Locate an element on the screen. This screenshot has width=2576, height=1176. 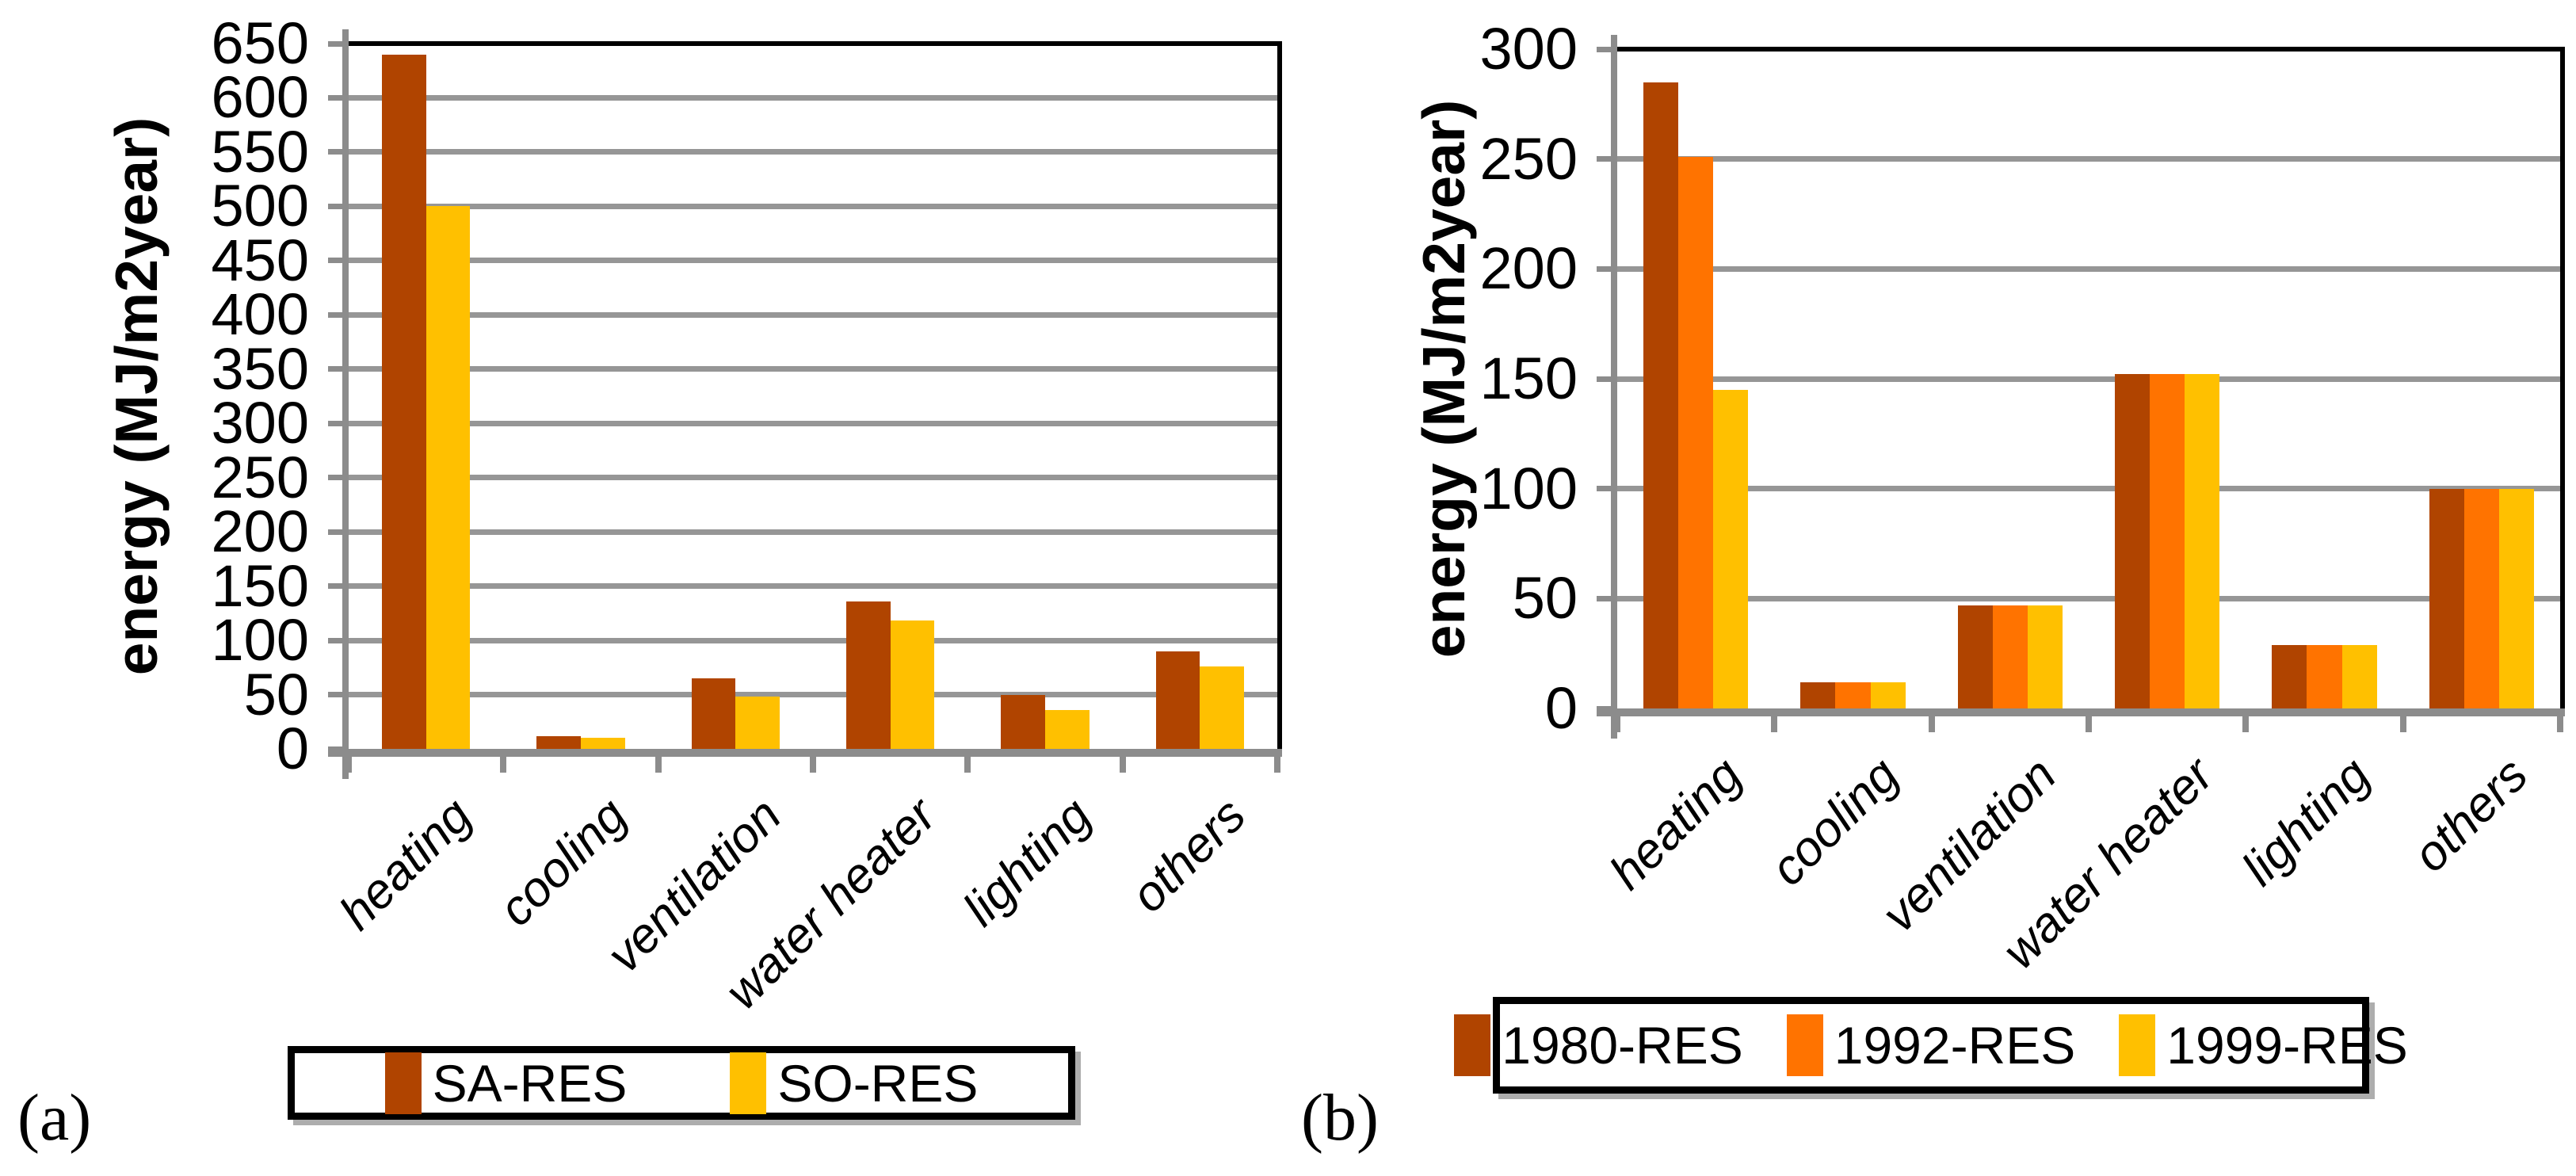
bar-heating-1999-RES is located at coordinates (1731, 548).